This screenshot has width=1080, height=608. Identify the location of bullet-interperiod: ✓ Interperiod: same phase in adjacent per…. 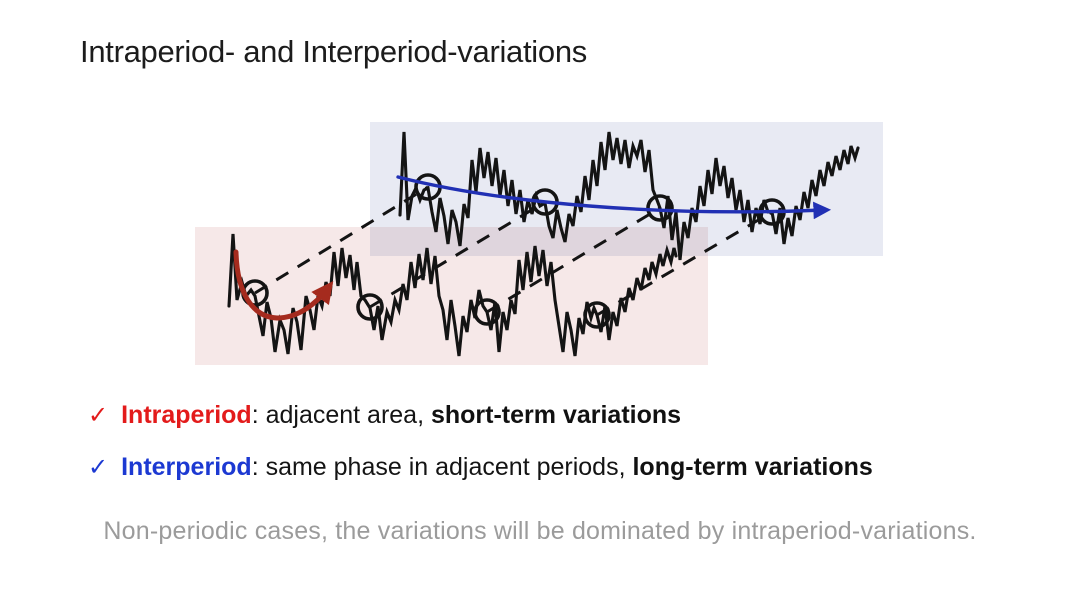
(480, 467).